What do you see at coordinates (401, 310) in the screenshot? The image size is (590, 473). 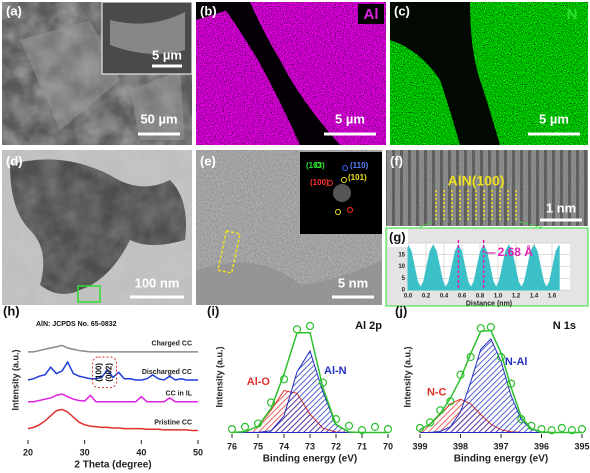 I see `panel-label: (j)` at bounding box center [401, 310].